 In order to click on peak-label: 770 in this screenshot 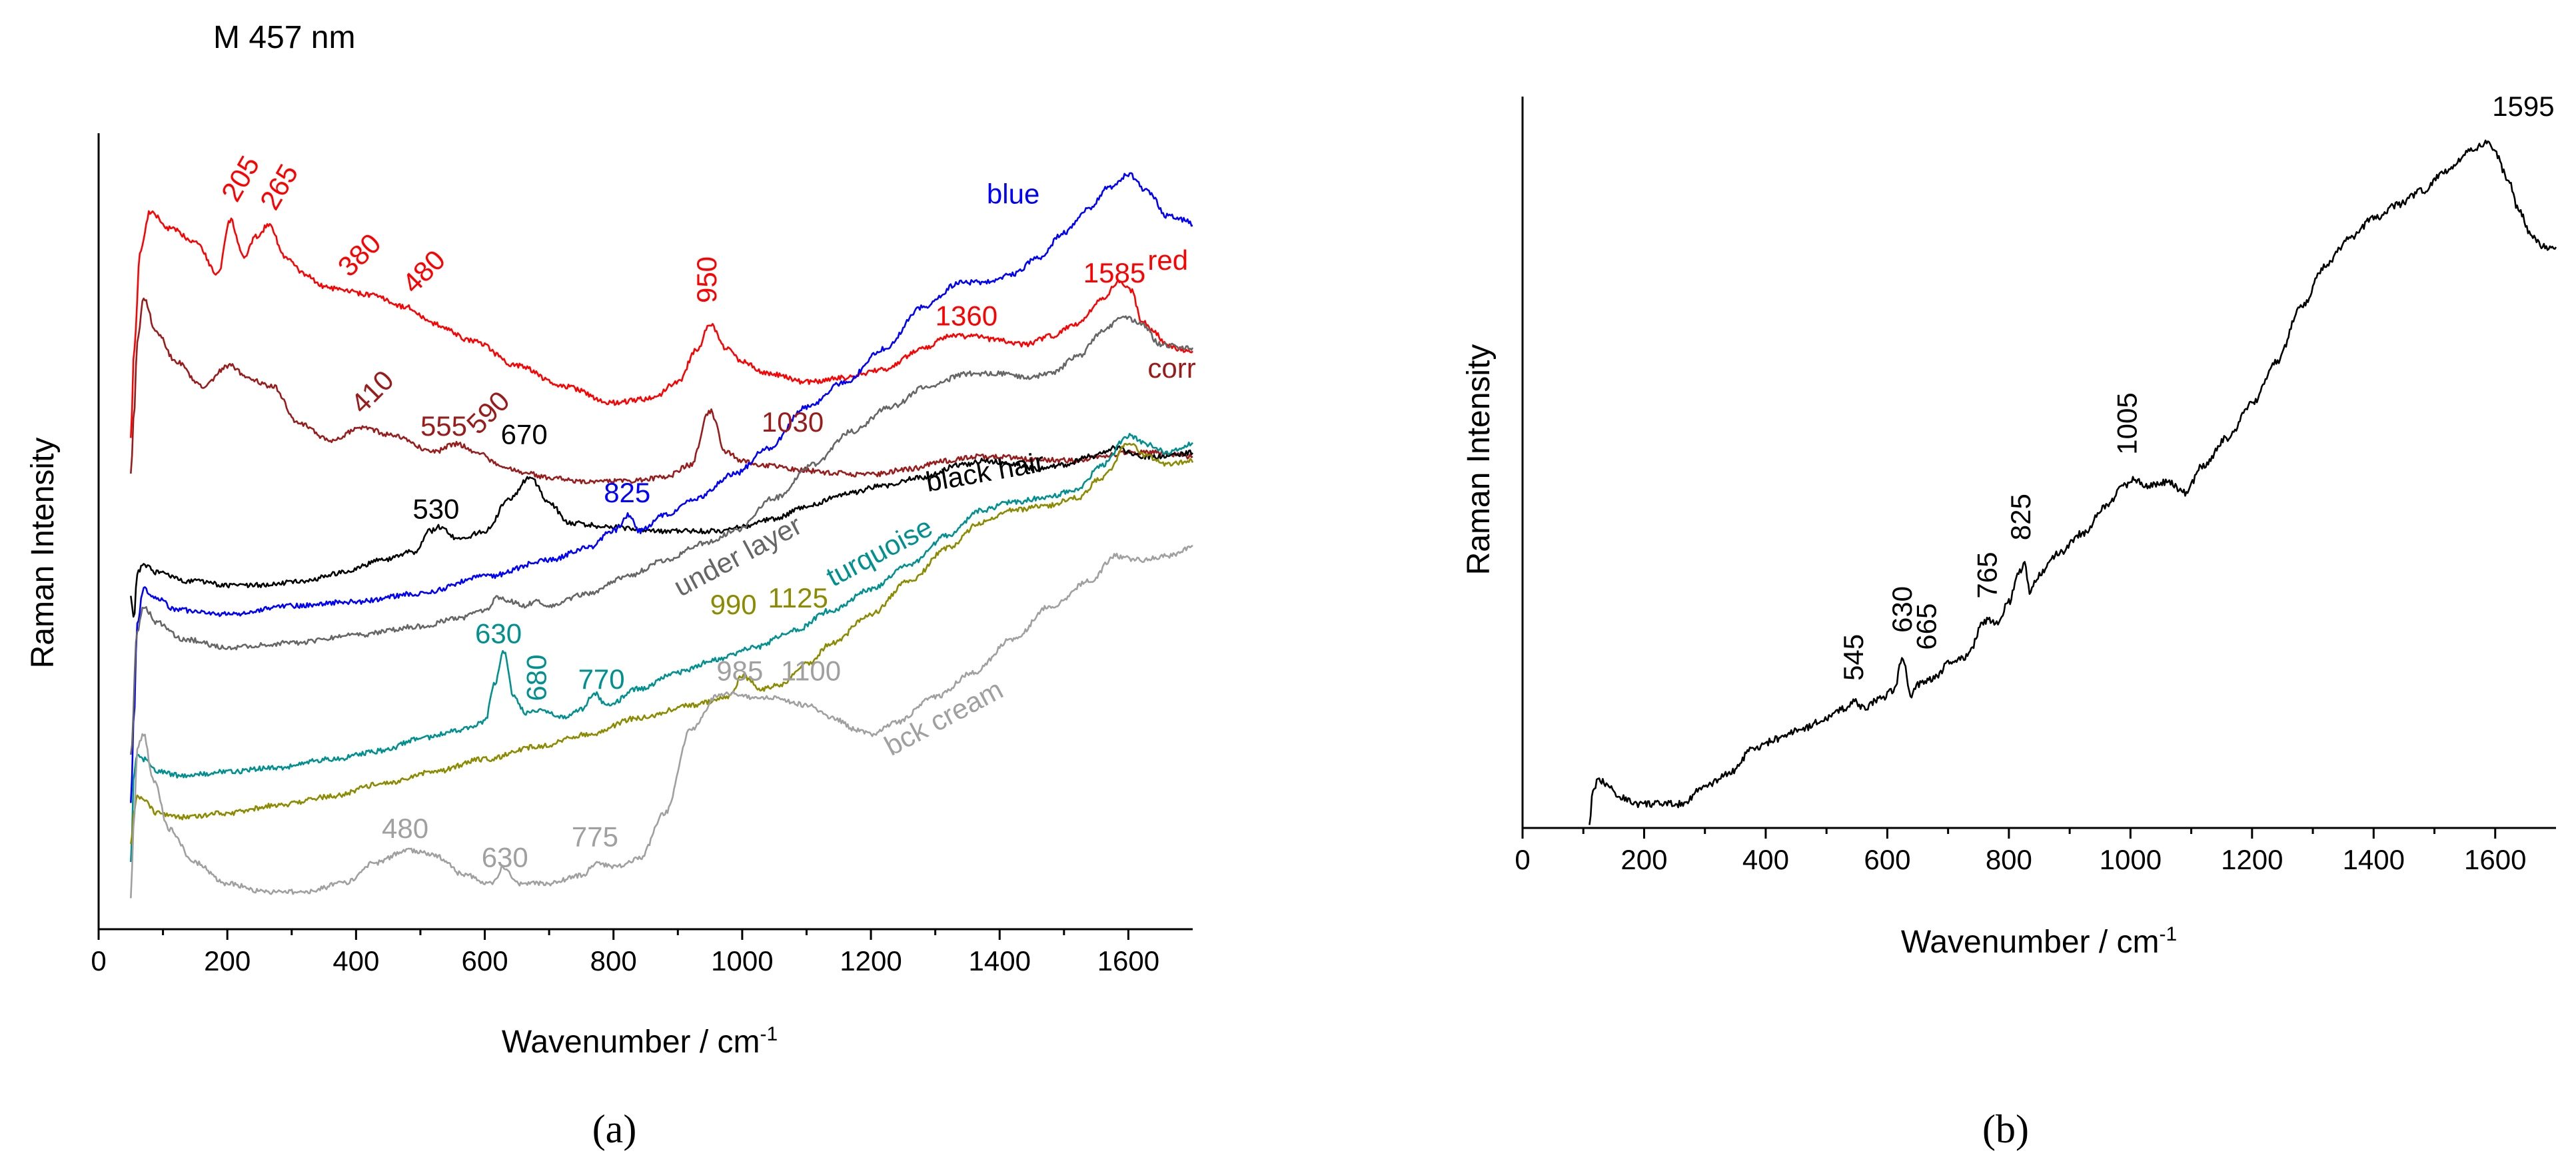, I will do `click(601, 679)`.